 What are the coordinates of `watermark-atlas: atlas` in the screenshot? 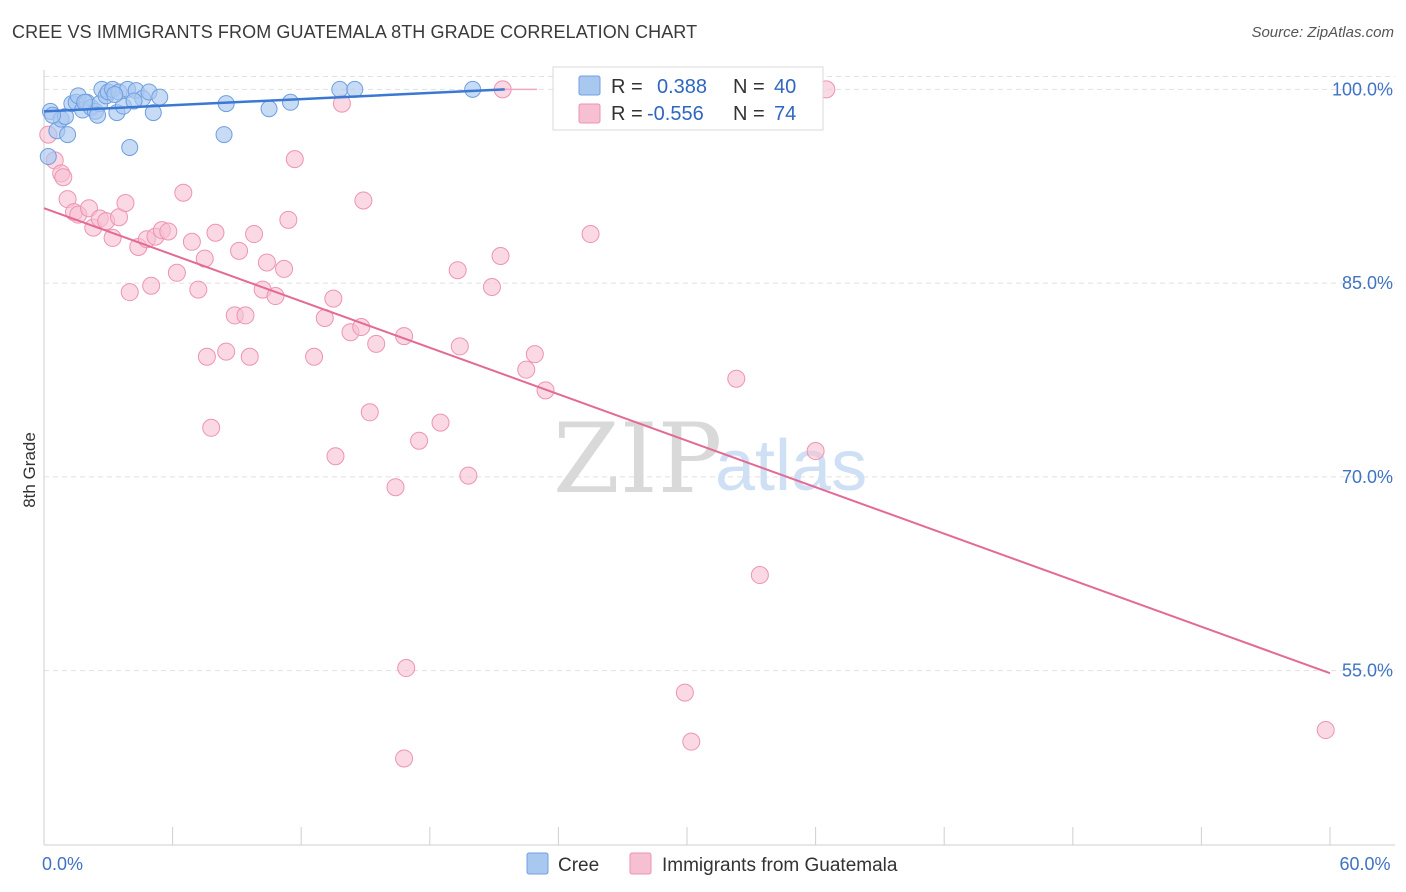 It's located at (791, 466).